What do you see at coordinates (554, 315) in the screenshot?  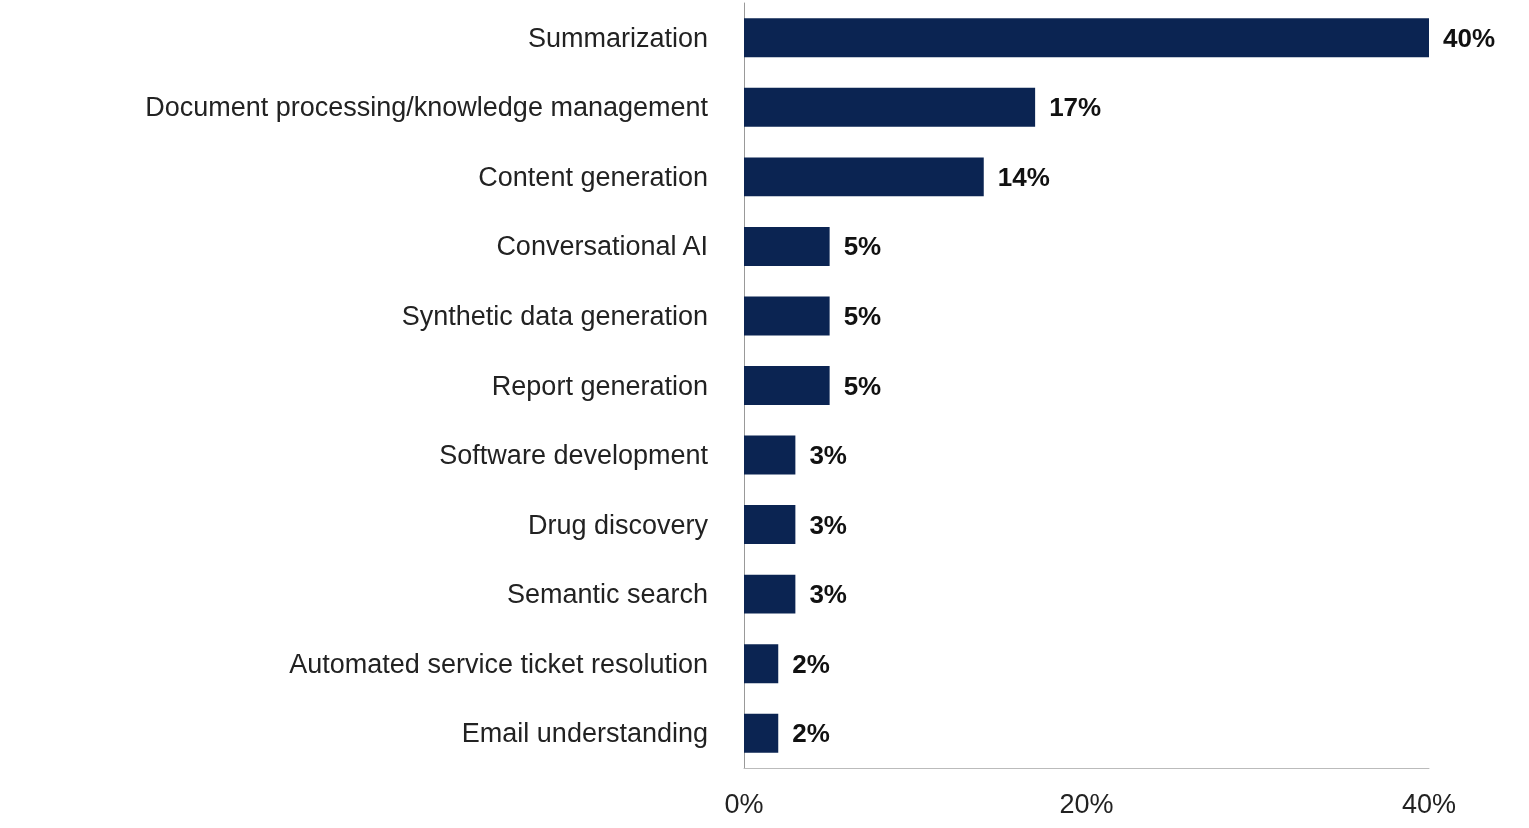 I see `y-tick-label: Synthetic data generation` at bounding box center [554, 315].